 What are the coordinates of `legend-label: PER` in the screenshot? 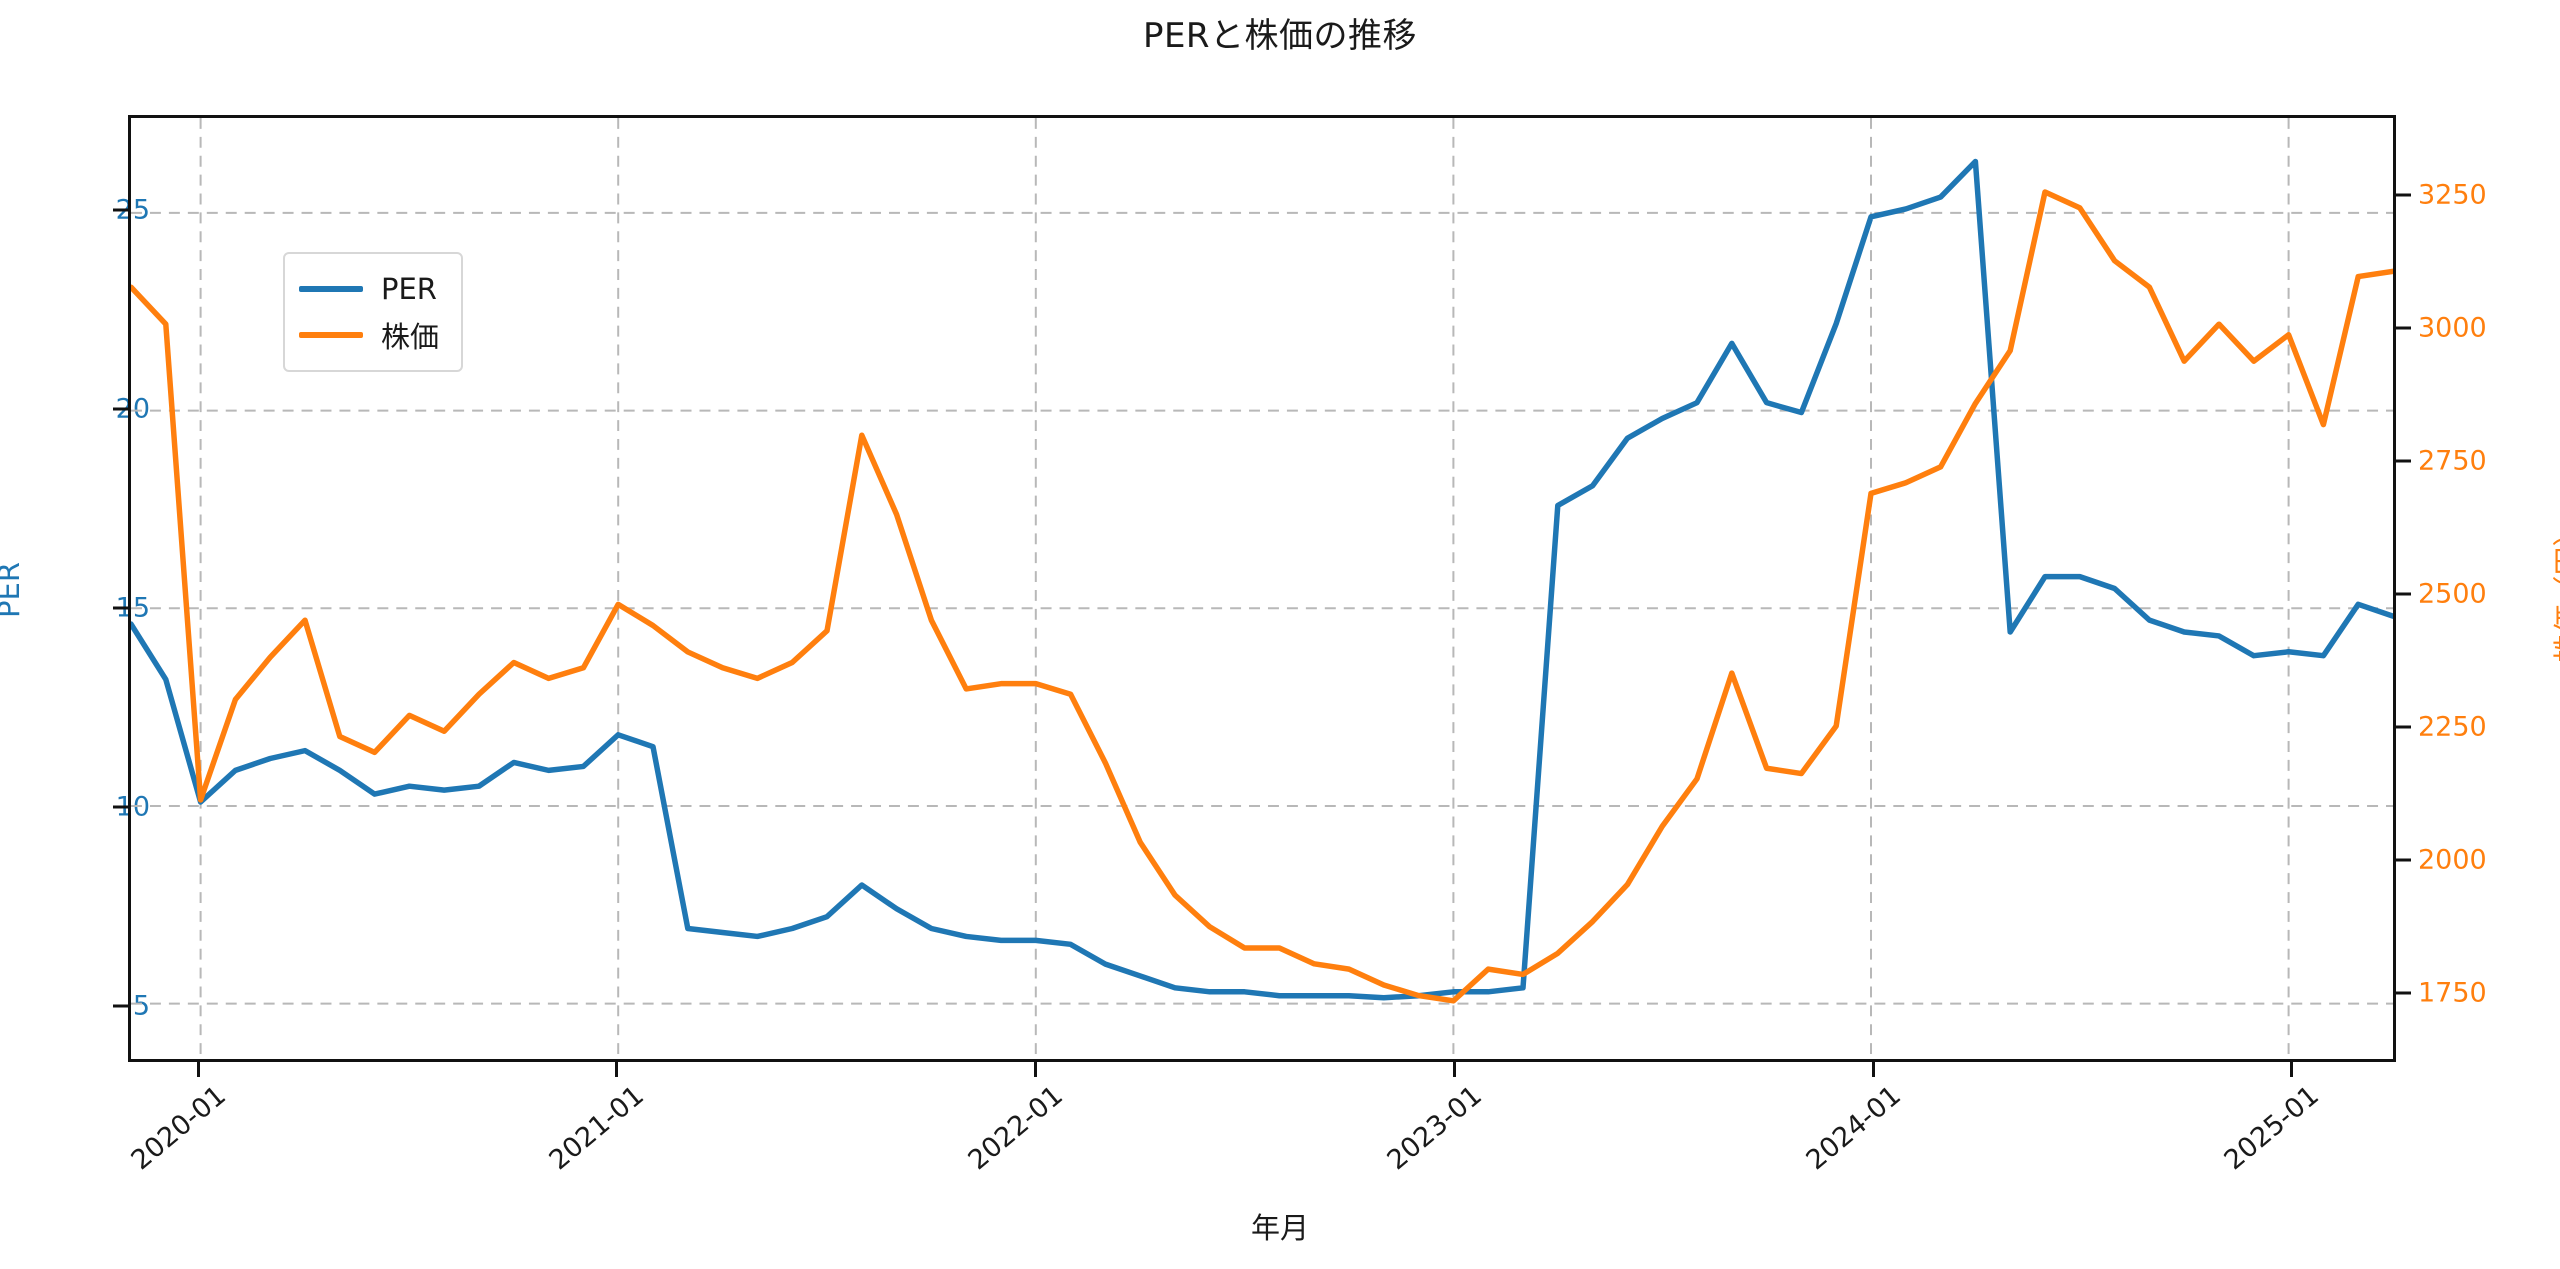 It's located at (409, 289).